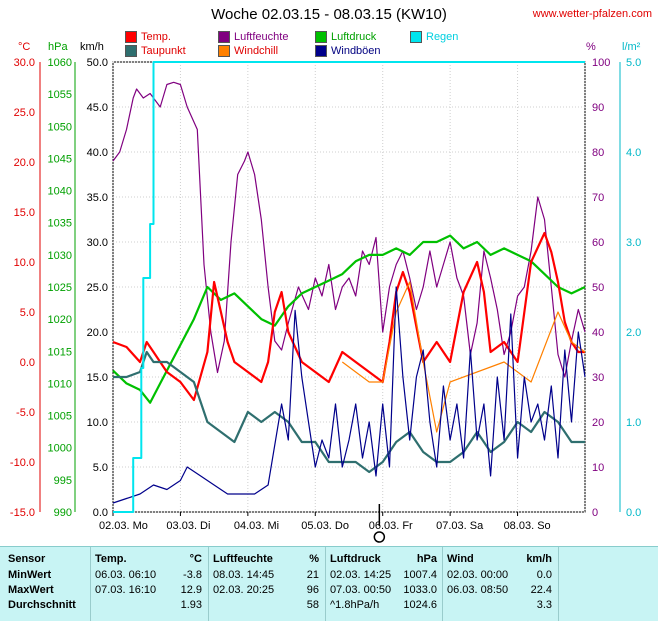 The image size is (658, 621). What do you see at coordinates (355, 605) in the screenshot?
I see `stats-cell: ^1.8hPa/h` at bounding box center [355, 605].